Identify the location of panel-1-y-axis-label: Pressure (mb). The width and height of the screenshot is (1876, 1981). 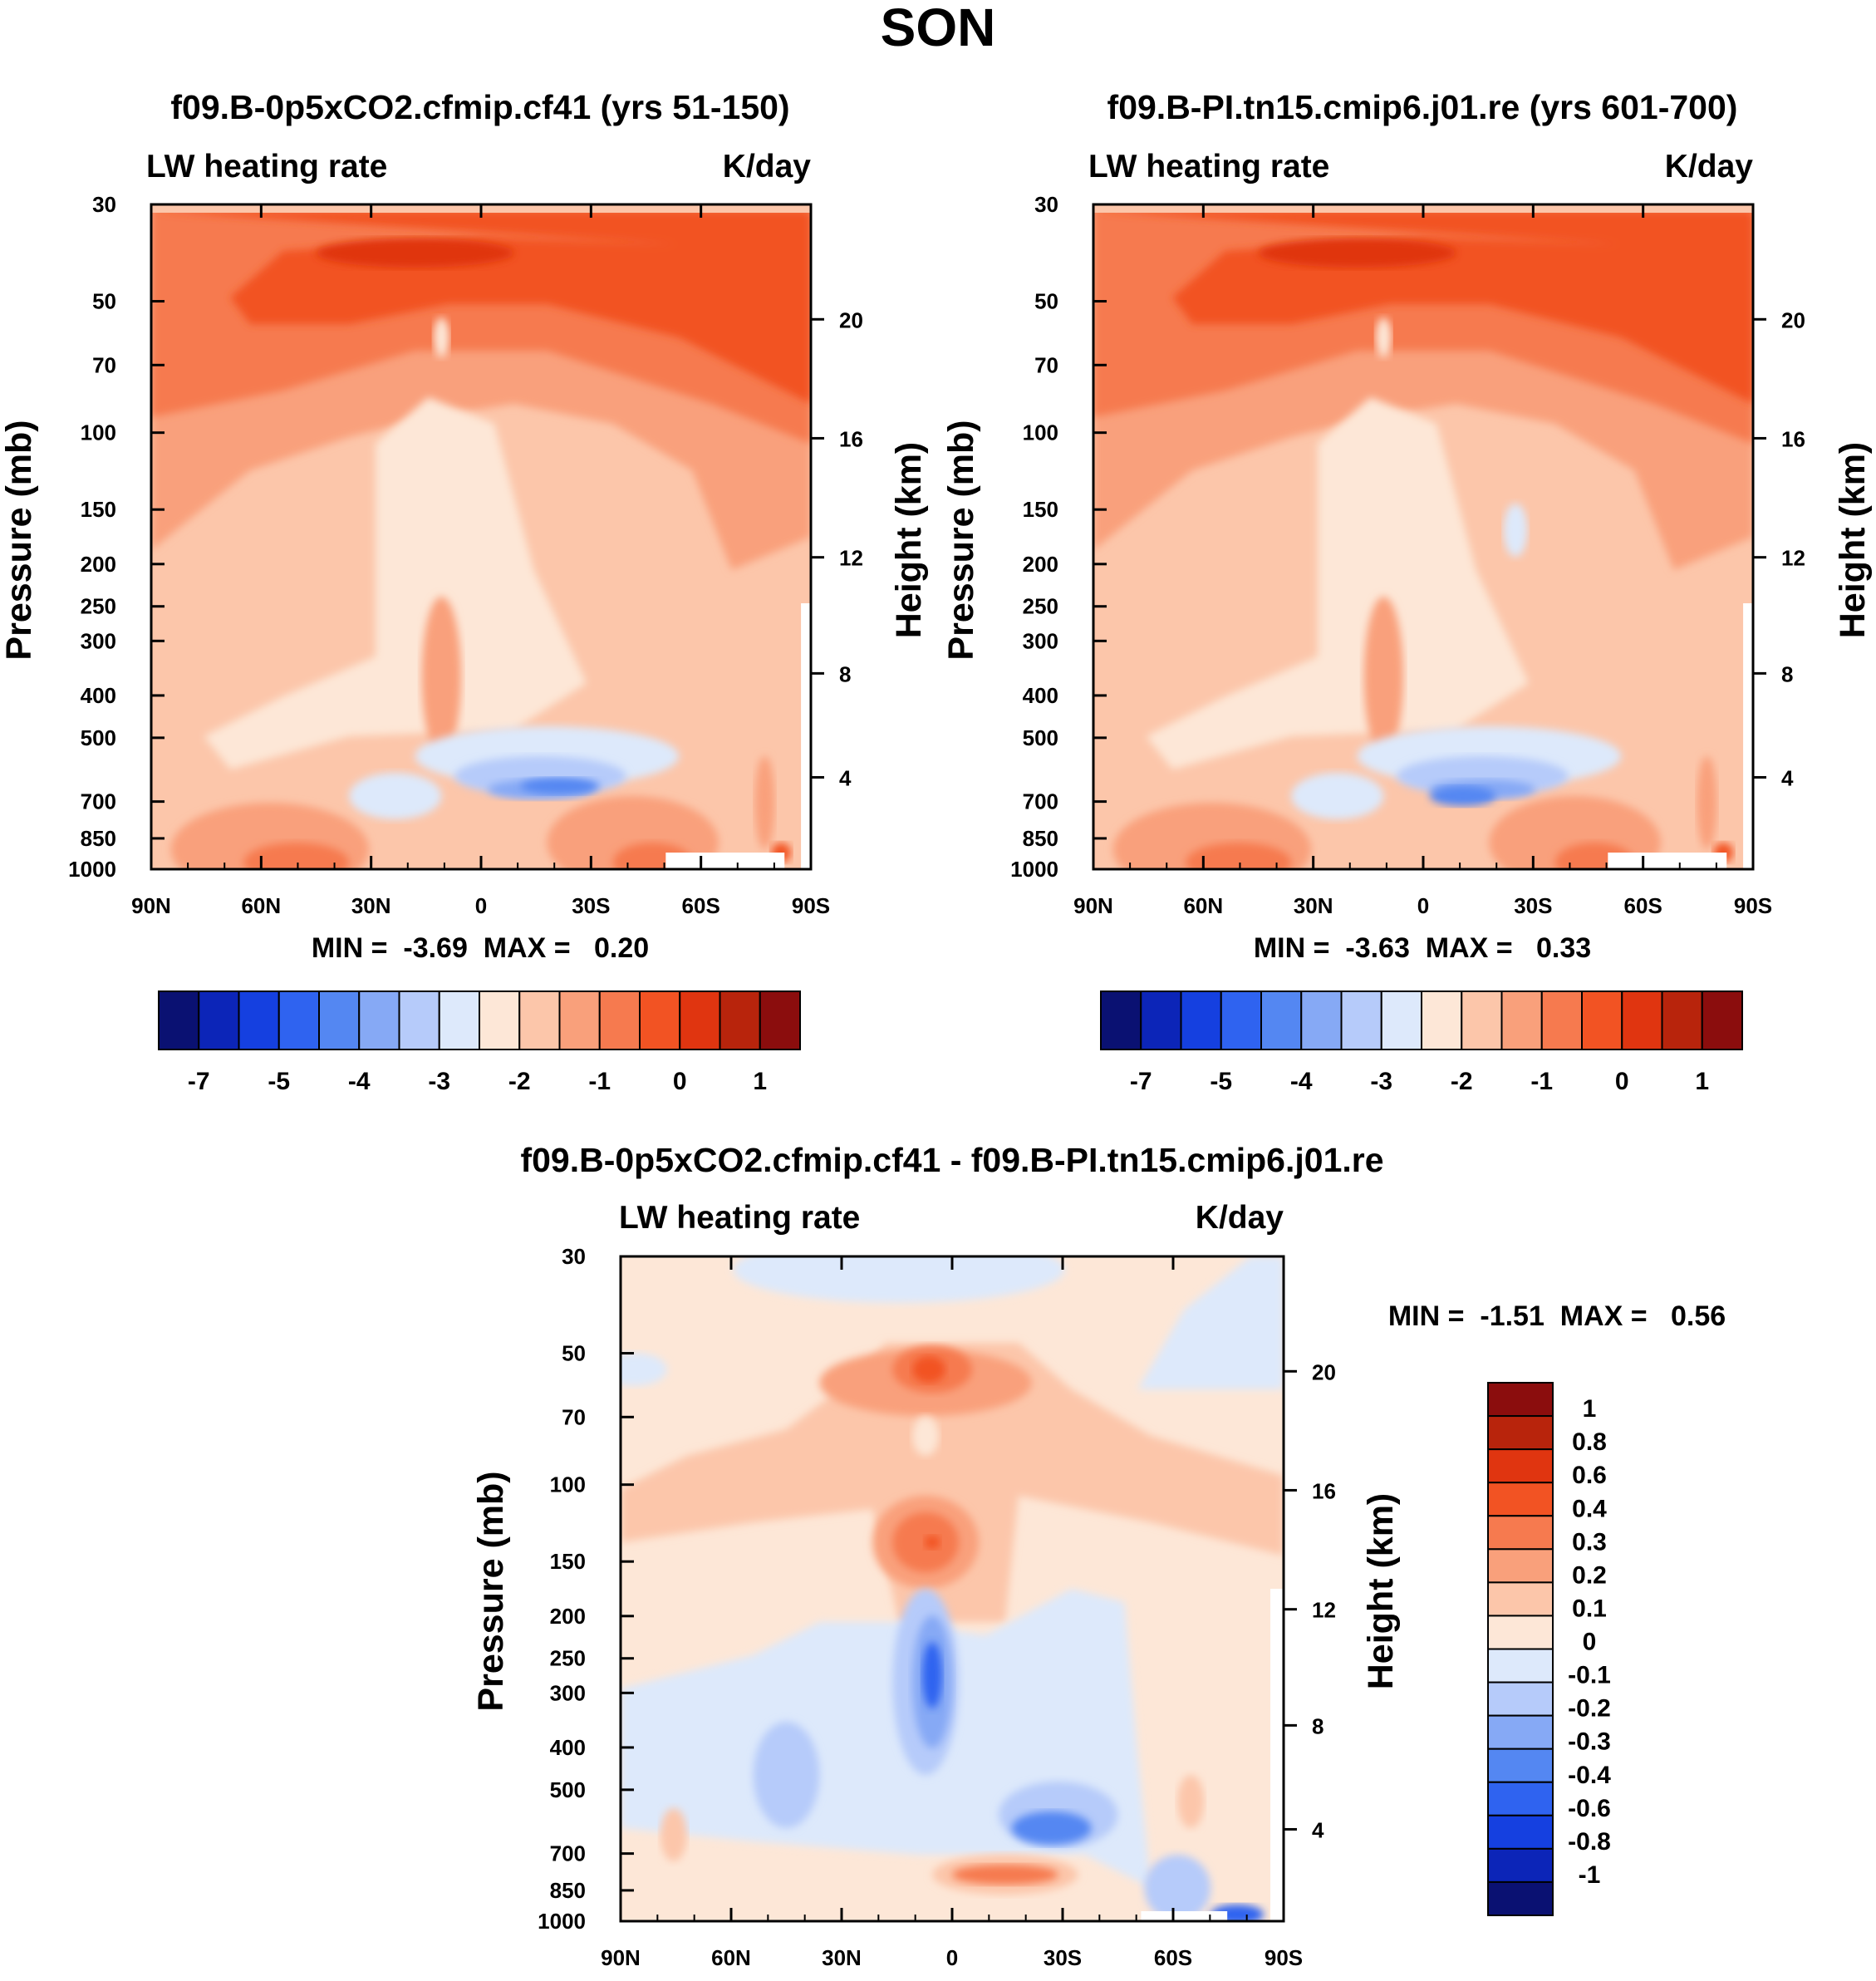
(19, 540).